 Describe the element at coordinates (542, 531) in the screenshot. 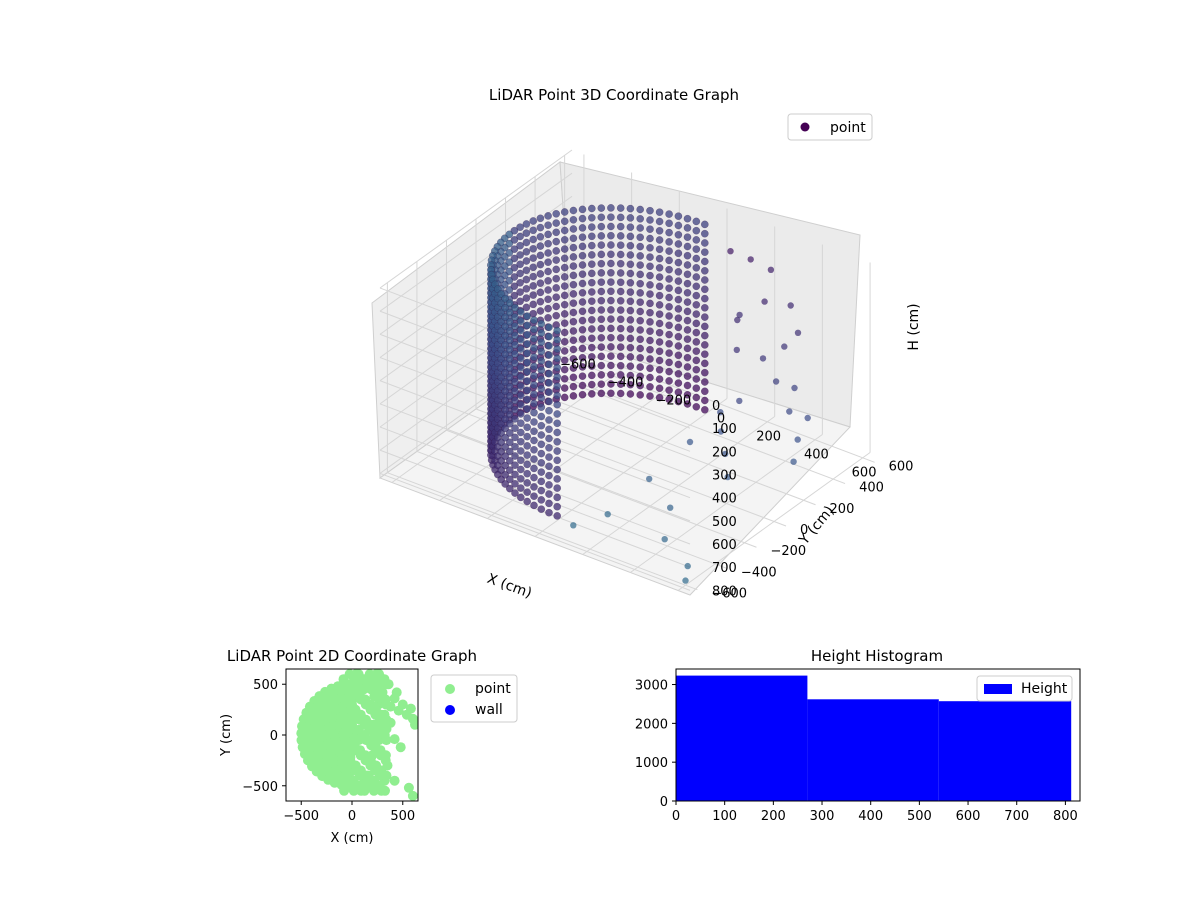

I see `grid-line` at that location.